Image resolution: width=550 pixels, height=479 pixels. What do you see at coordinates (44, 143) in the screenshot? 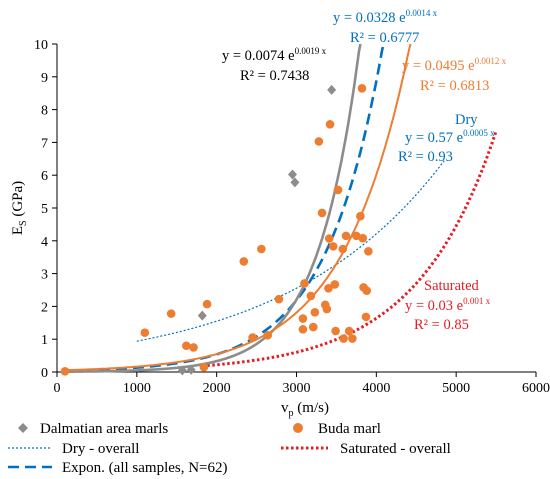
I see `y-tick-label: 7` at bounding box center [44, 143].